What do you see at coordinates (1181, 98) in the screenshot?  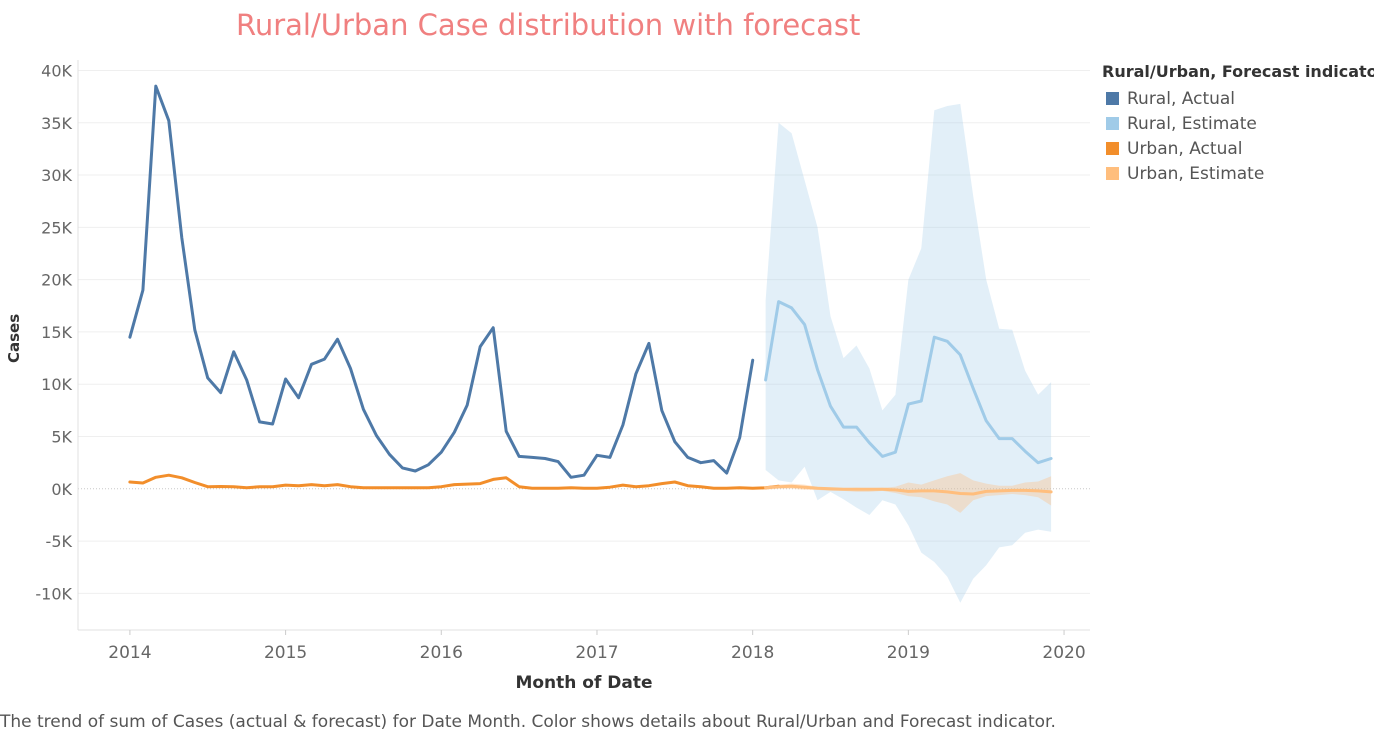 I see `legend-item-label: Rural, Actual` at bounding box center [1181, 98].